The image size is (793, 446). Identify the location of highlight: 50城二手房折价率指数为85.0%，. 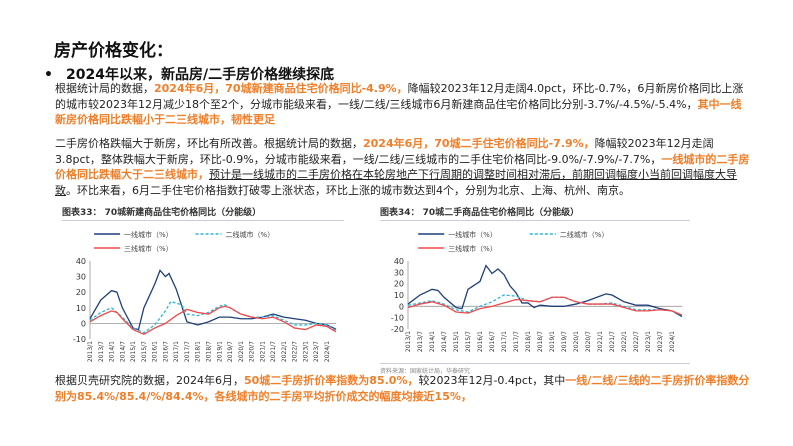
(331, 380).